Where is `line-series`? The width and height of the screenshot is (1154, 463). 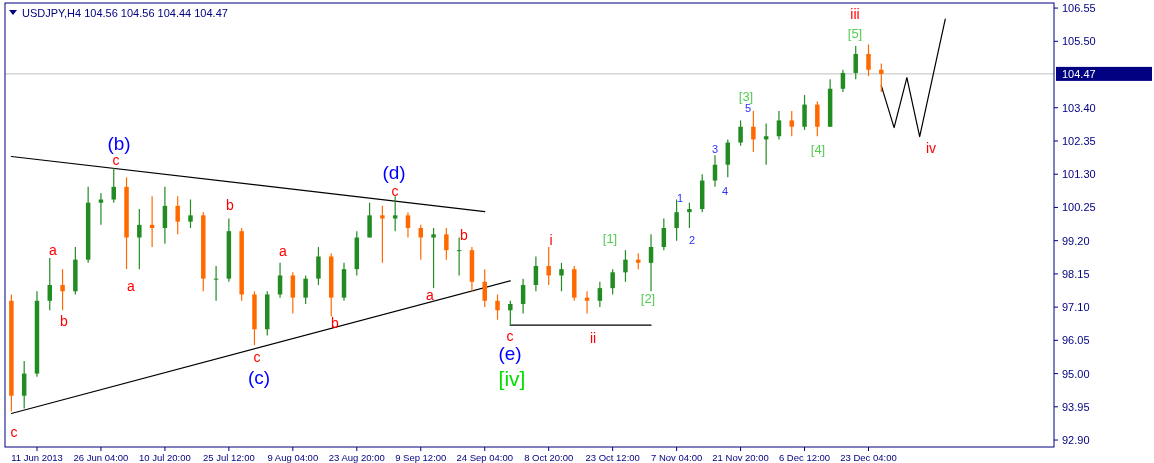
line-series is located at coordinates (913, 78).